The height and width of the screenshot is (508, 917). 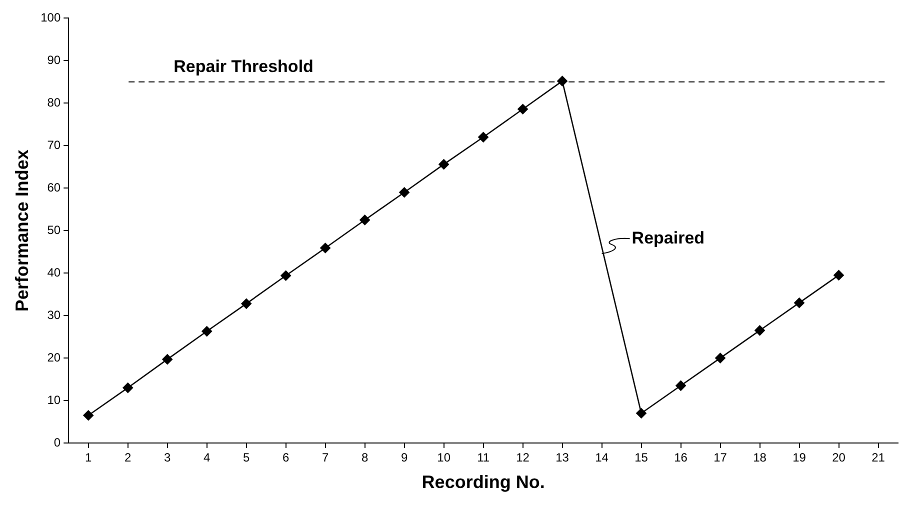 What do you see at coordinates (404, 457) in the screenshot?
I see `x-tick-label: 9` at bounding box center [404, 457].